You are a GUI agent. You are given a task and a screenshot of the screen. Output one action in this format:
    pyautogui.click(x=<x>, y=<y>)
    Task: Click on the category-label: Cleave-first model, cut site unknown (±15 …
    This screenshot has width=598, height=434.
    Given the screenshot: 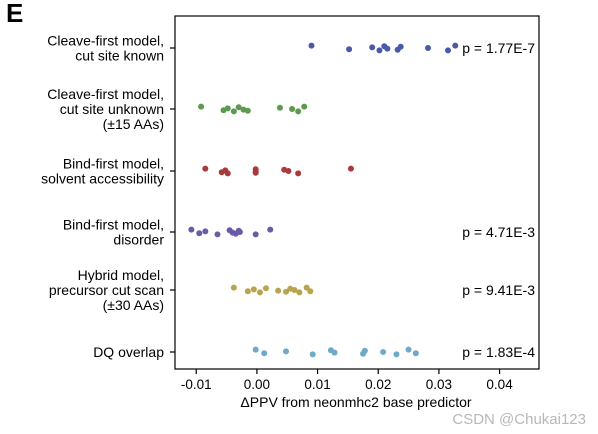 What is the action you would take?
    pyautogui.click(x=105, y=109)
    